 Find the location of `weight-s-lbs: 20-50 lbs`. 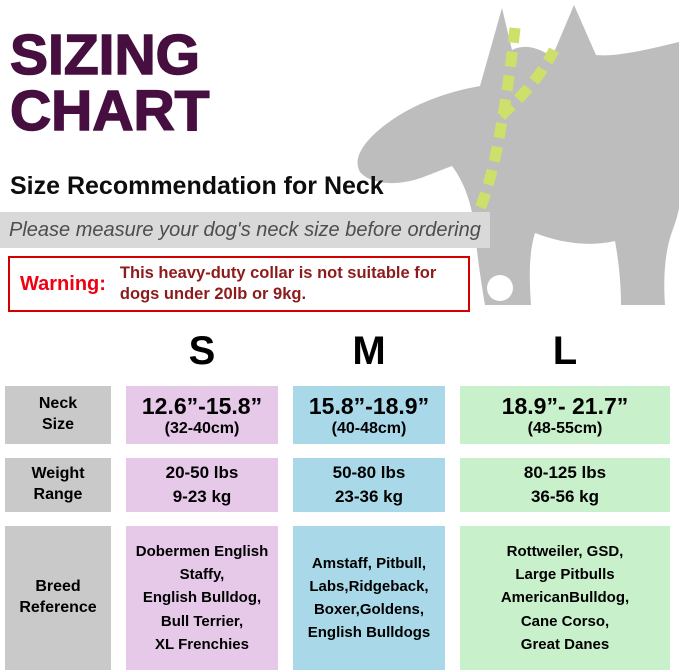

weight-s-lbs: 20-50 lbs is located at coordinates (202, 473).